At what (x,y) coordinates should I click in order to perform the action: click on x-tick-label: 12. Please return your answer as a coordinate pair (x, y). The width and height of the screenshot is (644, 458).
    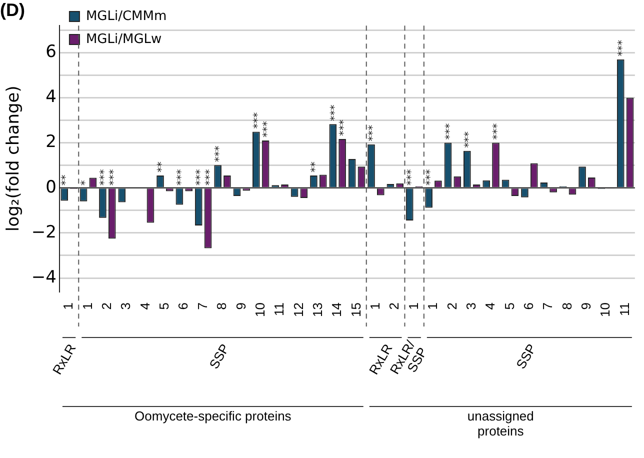
    Looking at the image, I should click on (298, 310).